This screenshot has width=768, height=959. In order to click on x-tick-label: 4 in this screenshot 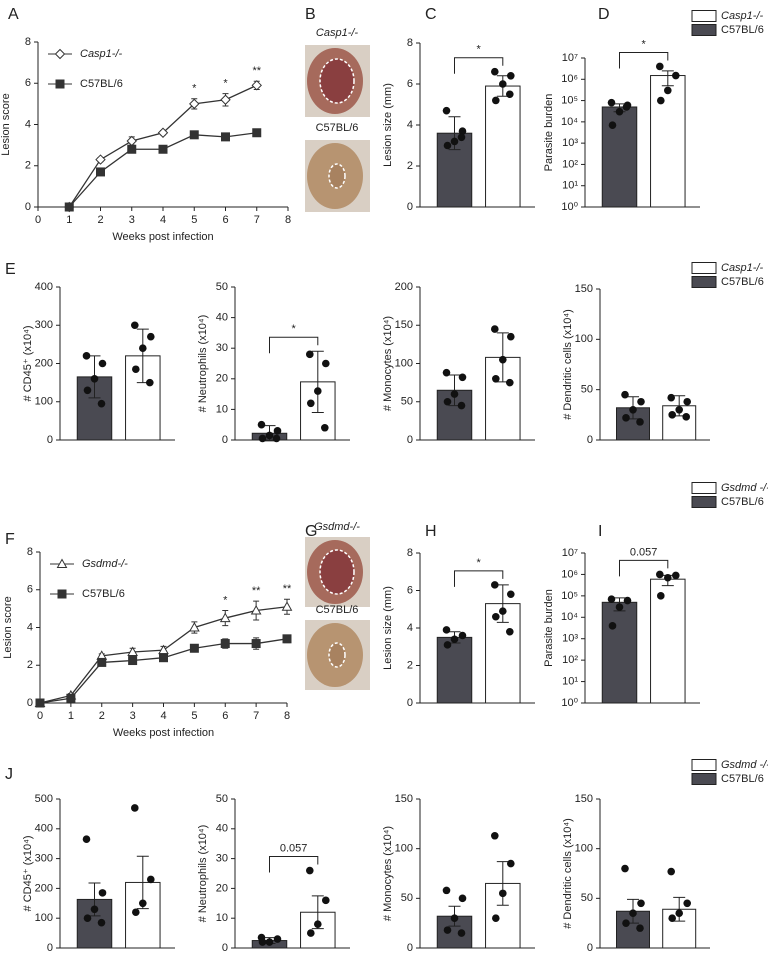, I will do `click(163, 220)`.